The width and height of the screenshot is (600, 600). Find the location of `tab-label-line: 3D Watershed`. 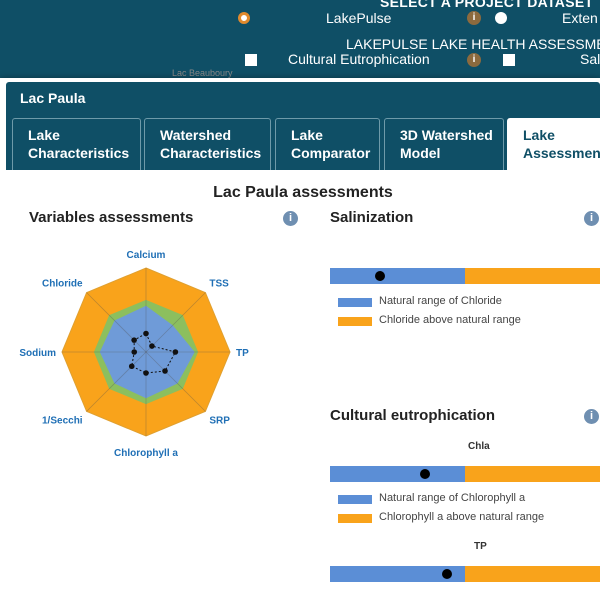

tab-label-line: 3D Watershed is located at coordinates (446, 135).